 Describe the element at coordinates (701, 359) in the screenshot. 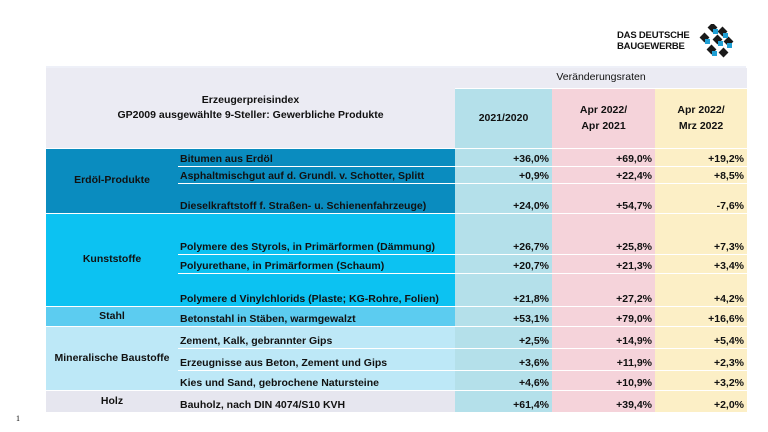

I see `value-cell: +2,3%` at that location.